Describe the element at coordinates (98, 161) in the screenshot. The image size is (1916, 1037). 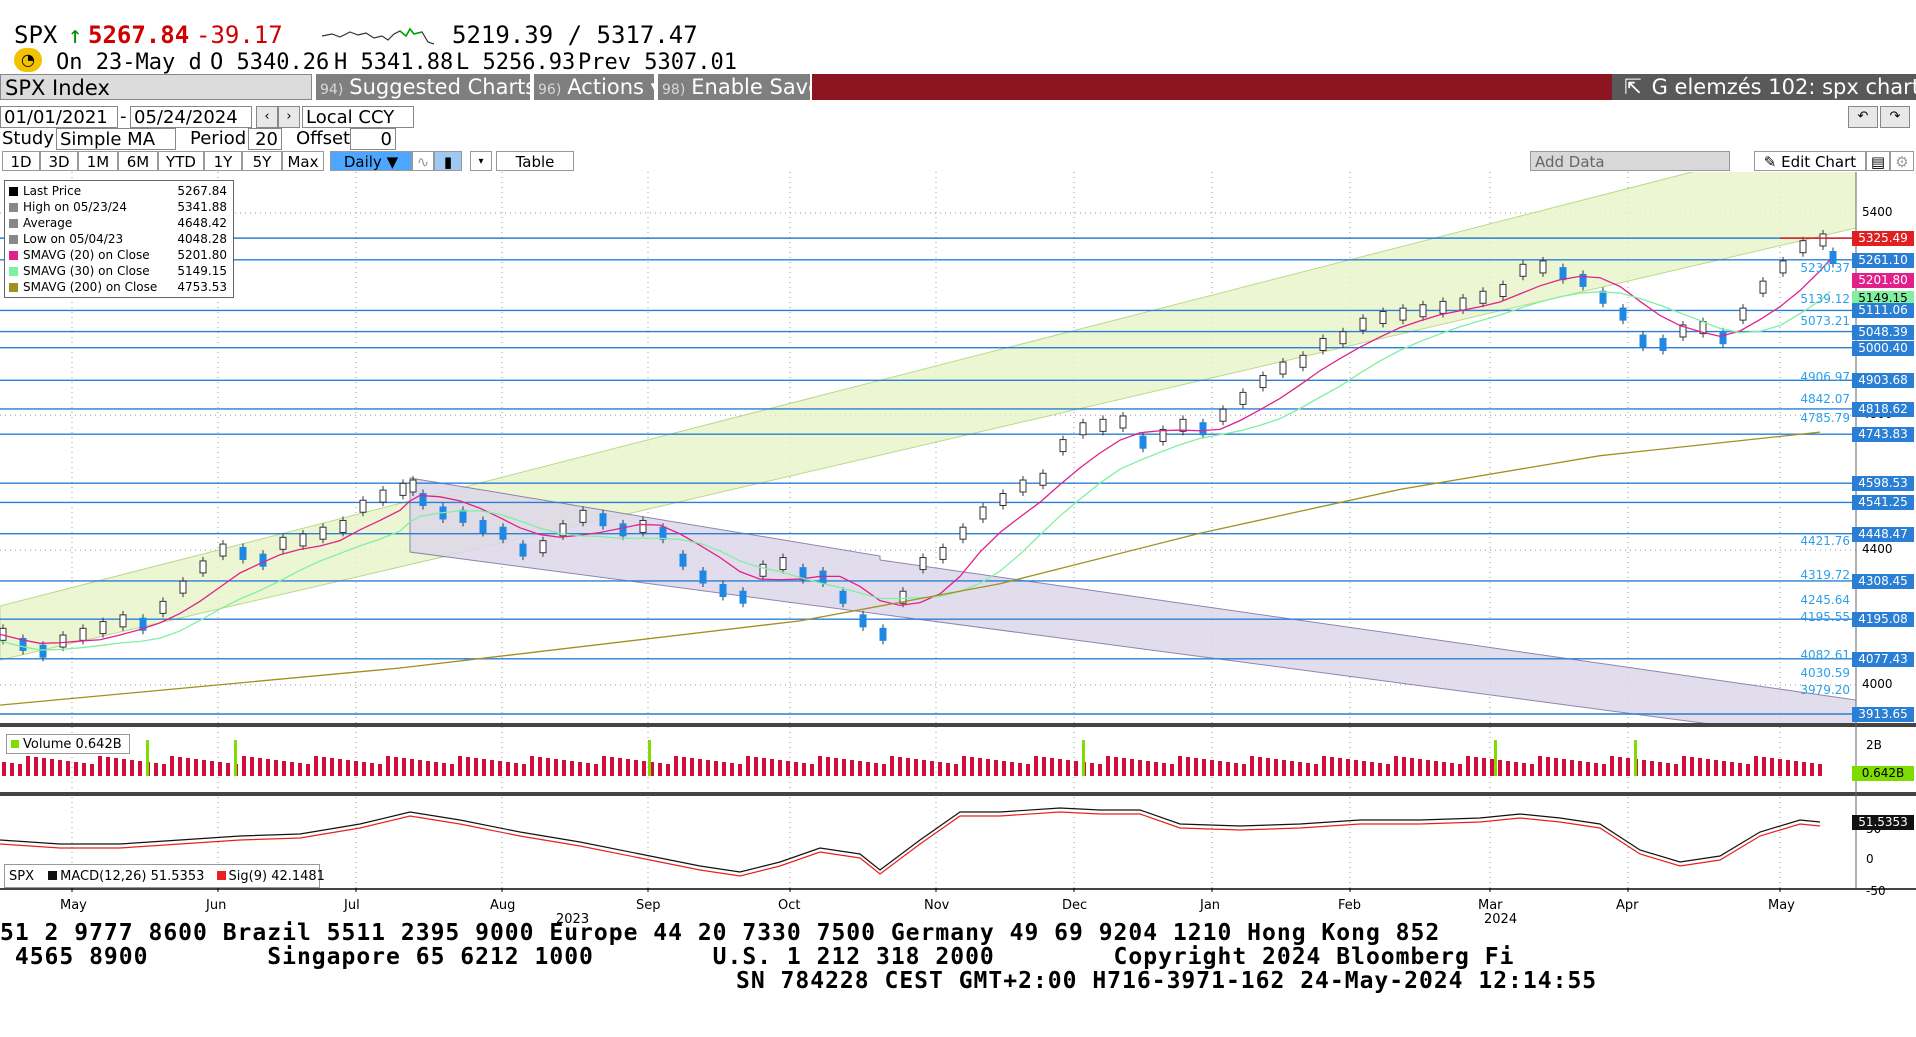
I see `period-button-1m: 1M` at that location.